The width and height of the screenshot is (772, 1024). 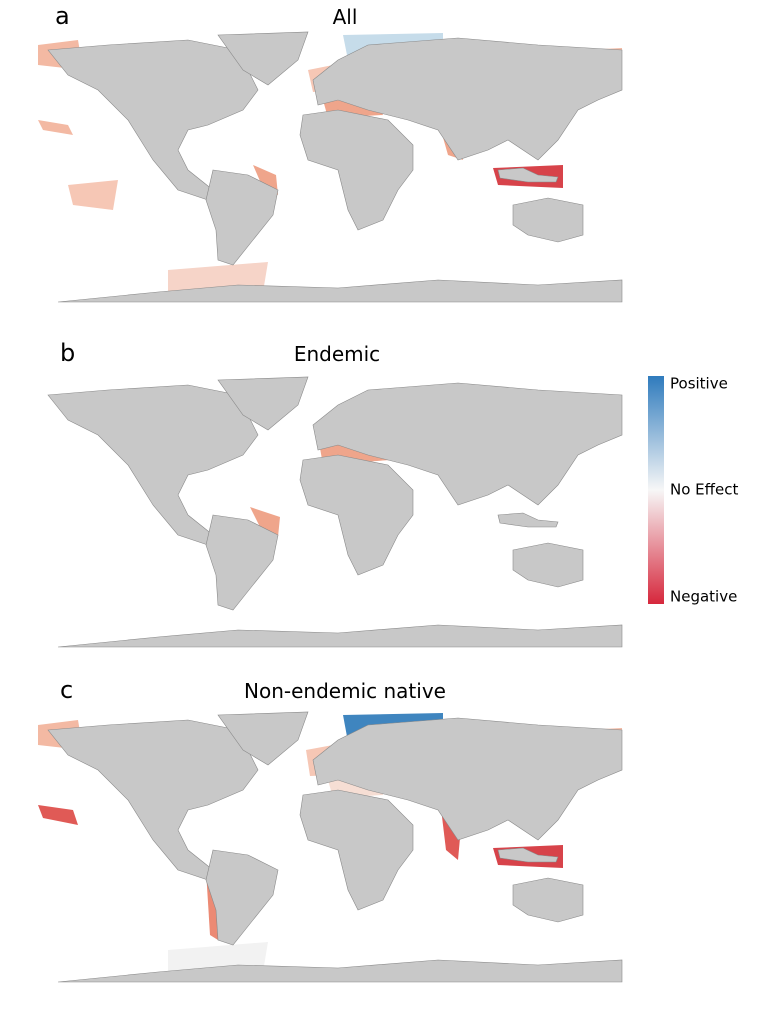 I want to click on legend-label: Negative, so click(x=703, y=597).